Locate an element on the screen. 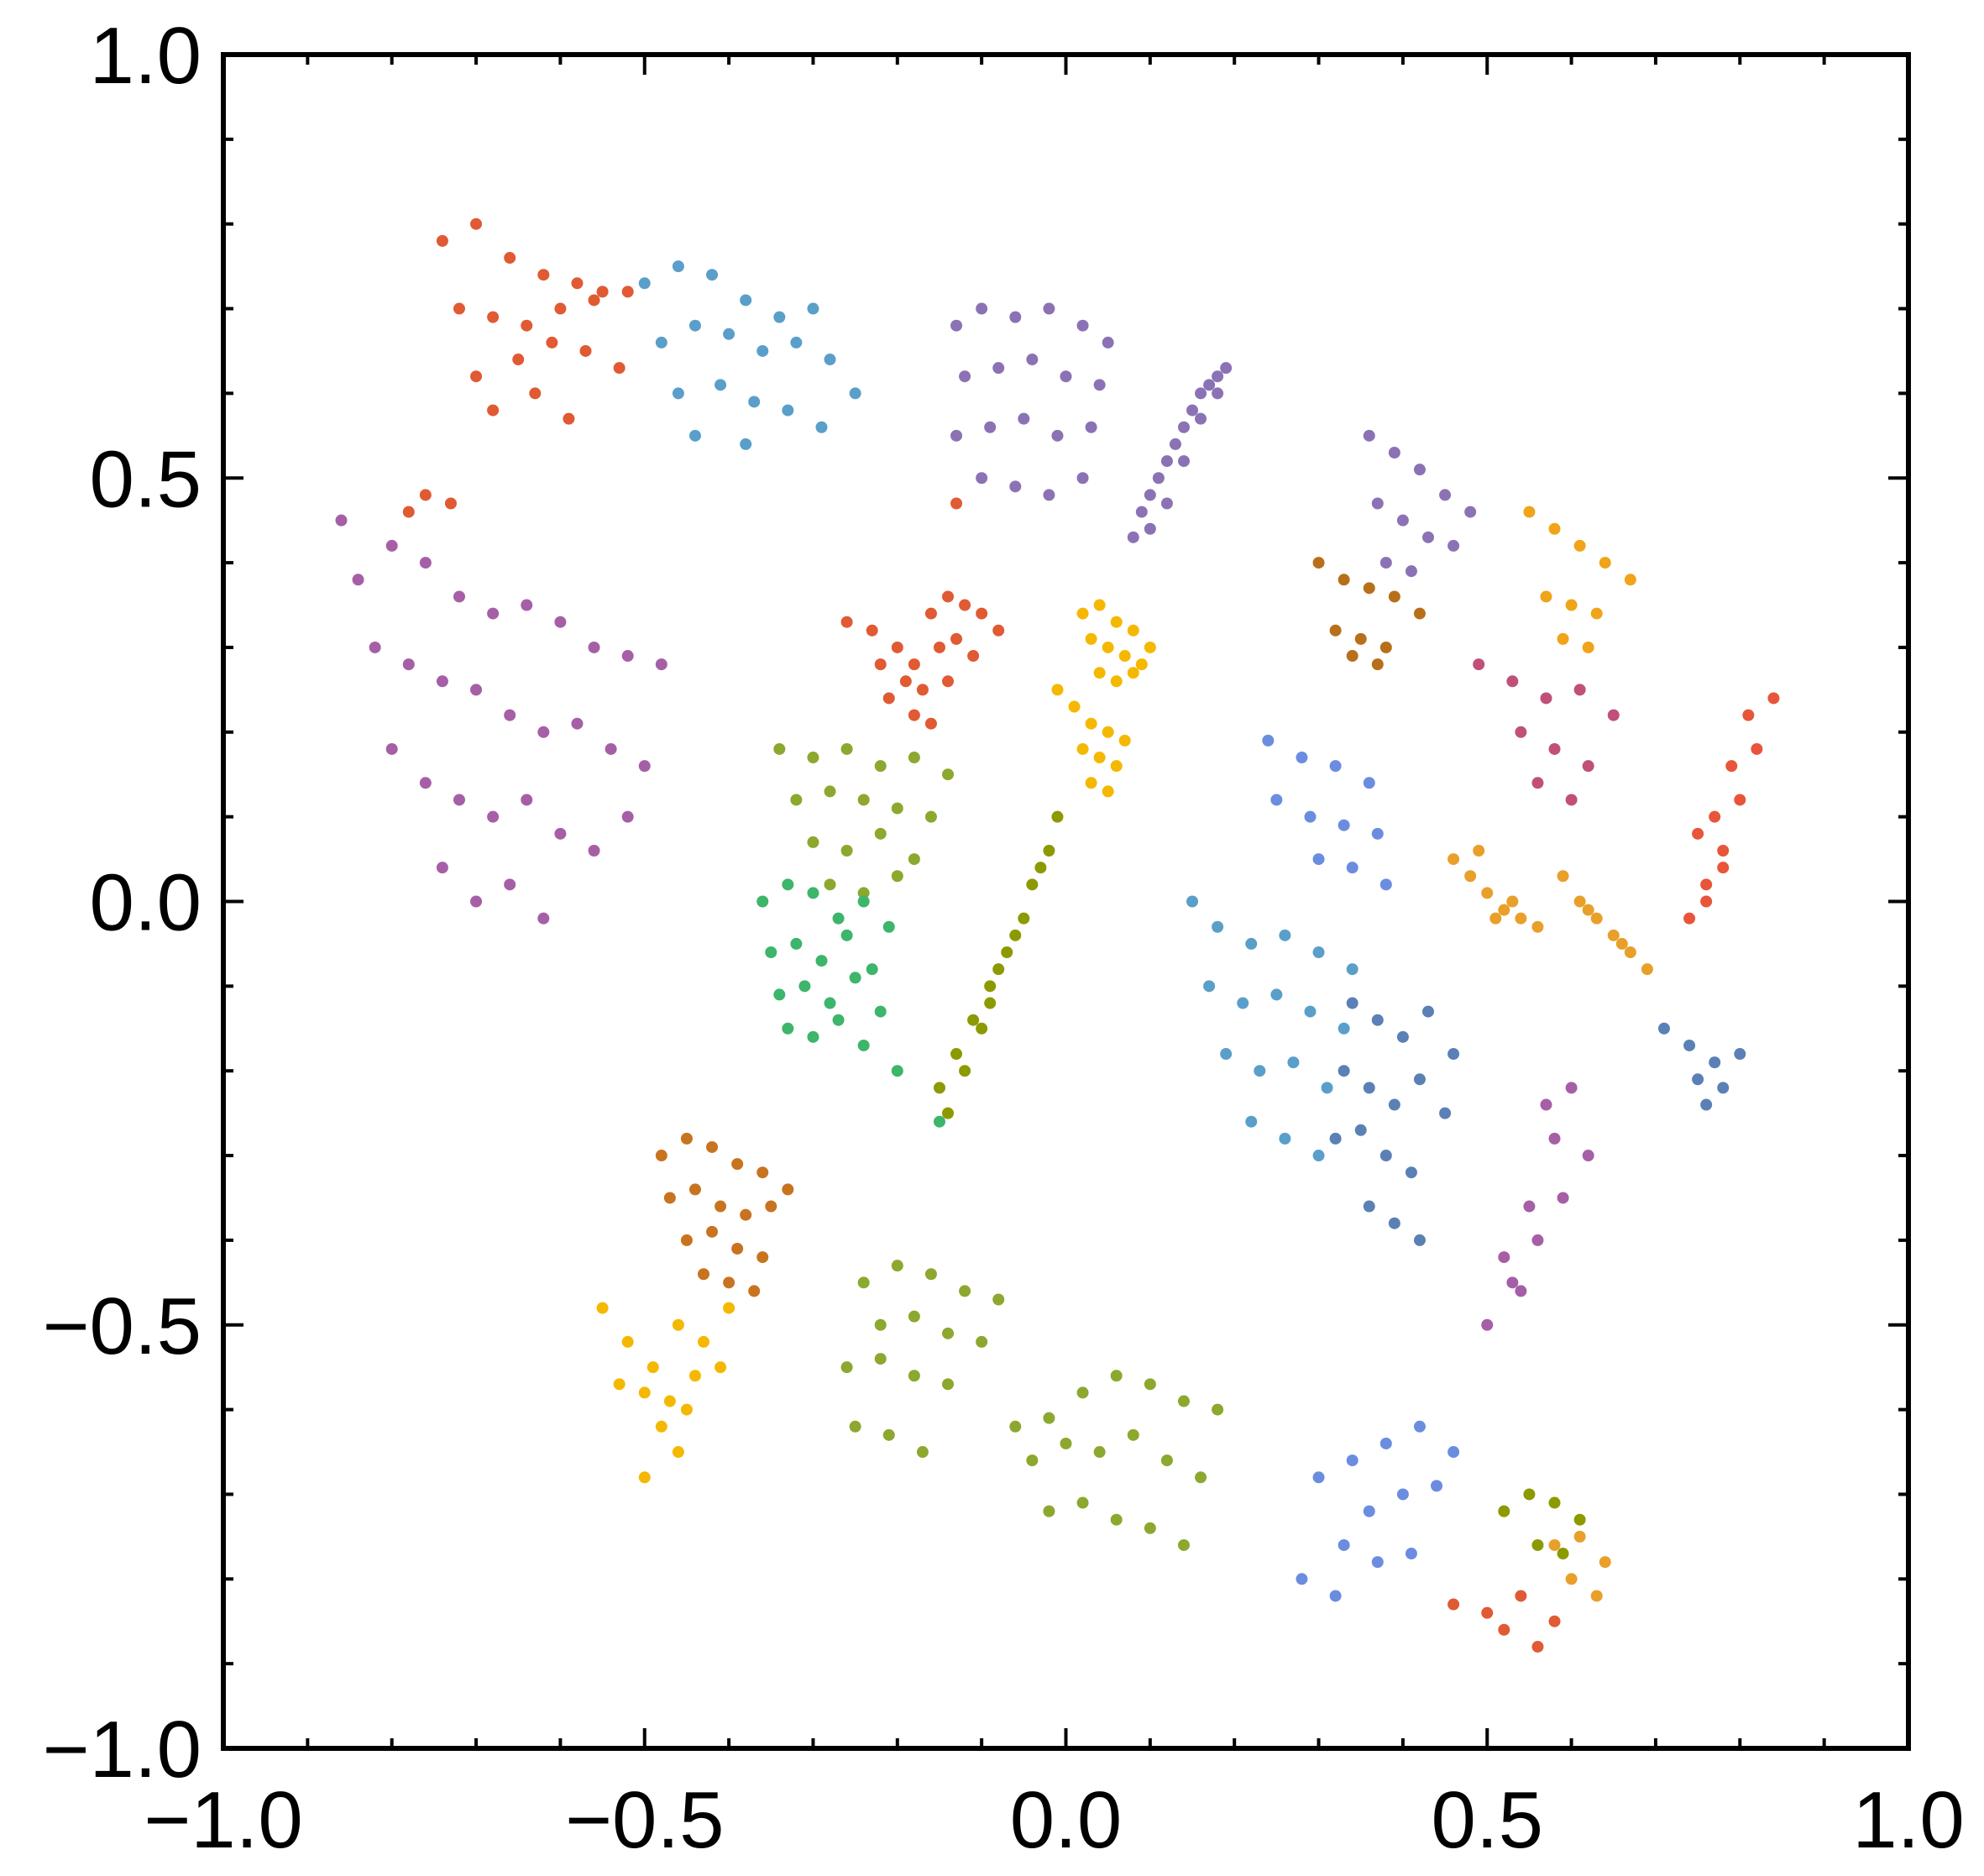 This screenshot has width=1984, height=1876. x-tick-label: −1.0 is located at coordinates (223, 1820).